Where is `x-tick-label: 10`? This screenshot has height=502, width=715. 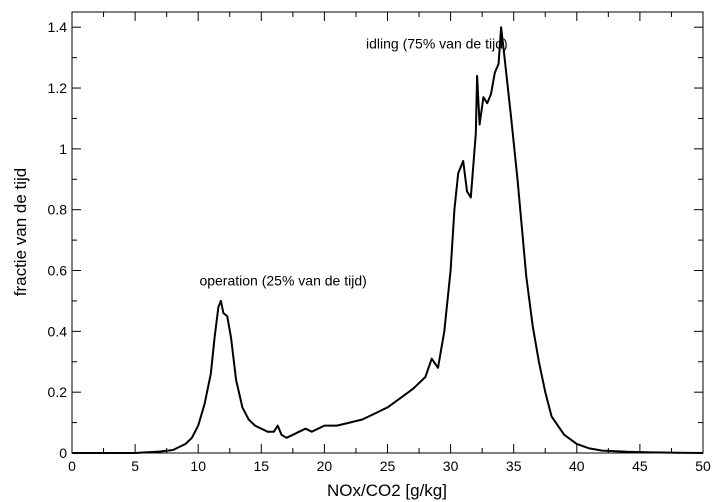
x-tick-label: 10 is located at coordinates (198, 466).